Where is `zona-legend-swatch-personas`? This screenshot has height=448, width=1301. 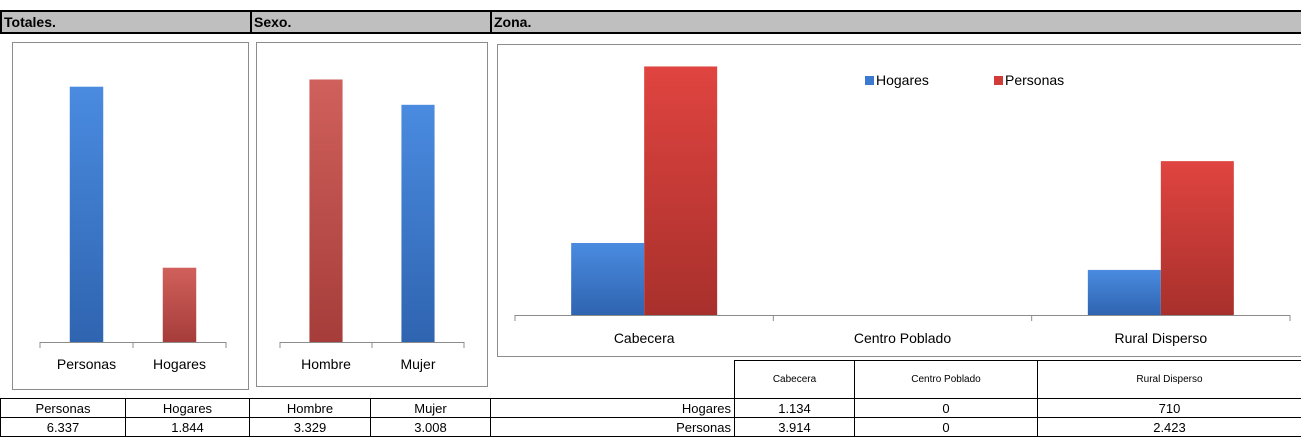 zona-legend-swatch-personas is located at coordinates (998, 80).